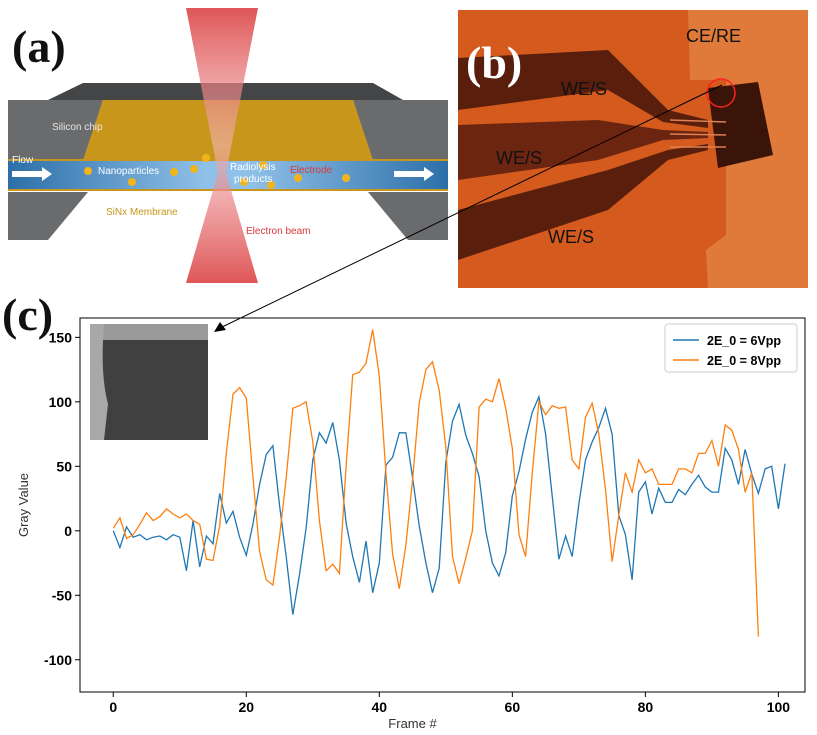 This screenshot has width=817, height=735. I want to click on we-electrode-top, so click(583, 89).